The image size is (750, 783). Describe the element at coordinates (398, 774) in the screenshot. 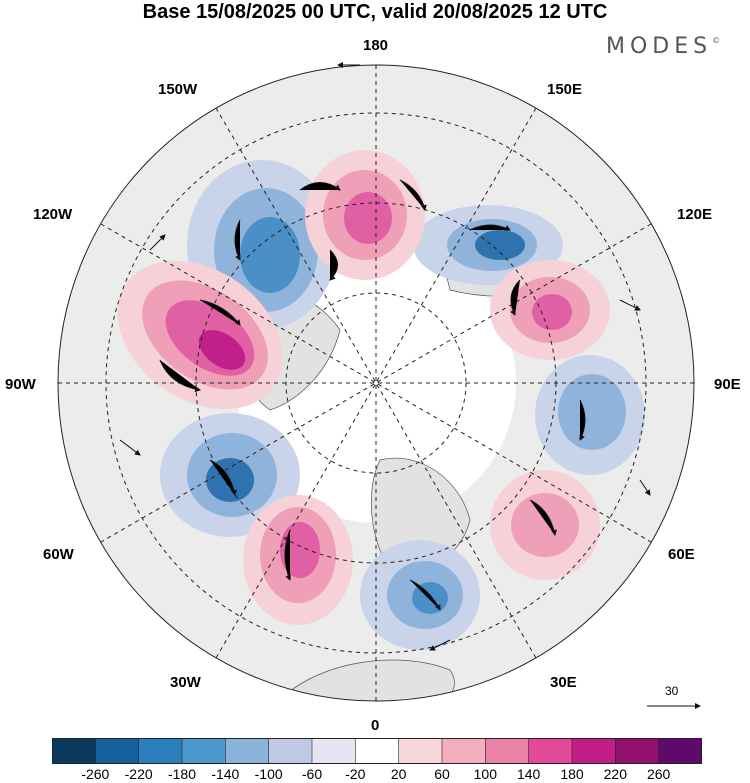

I see `colorbar-tick-label: 20` at that location.